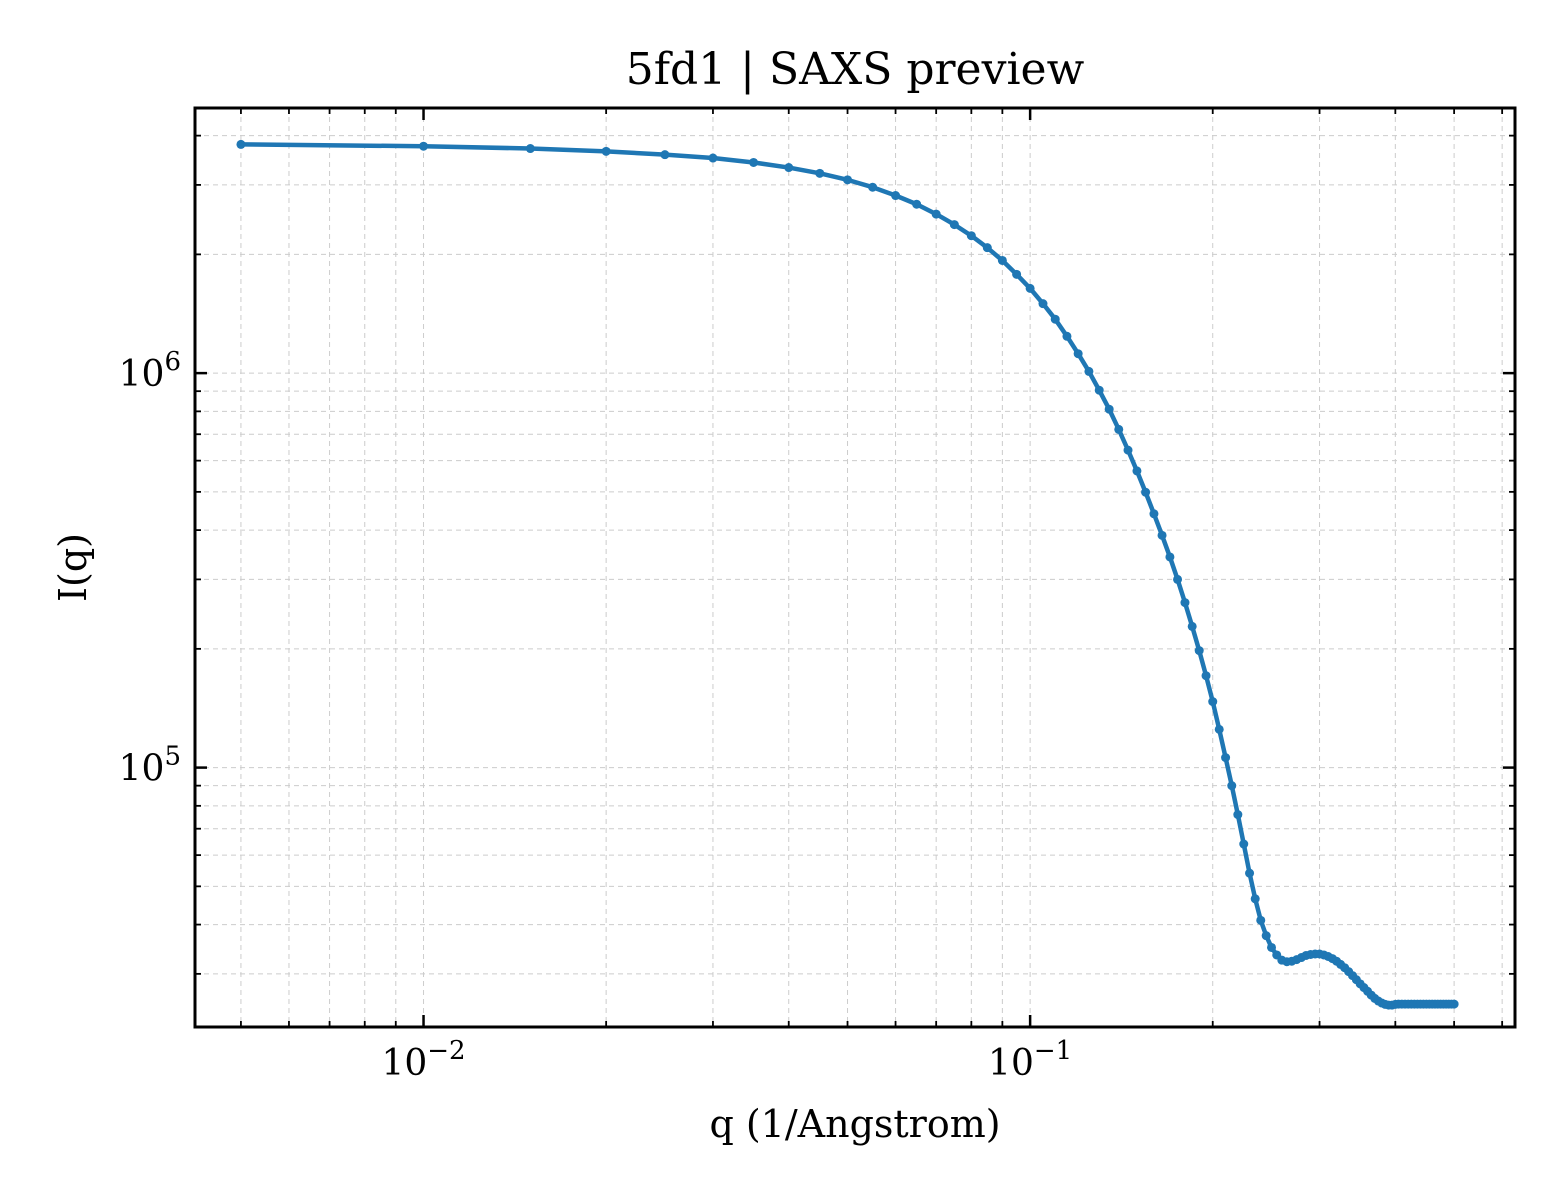 The height and width of the screenshot is (1200, 1560). Describe the element at coordinates (150, 371) in the screenshot. I see `y-tick-label: 10⁶` at that location.